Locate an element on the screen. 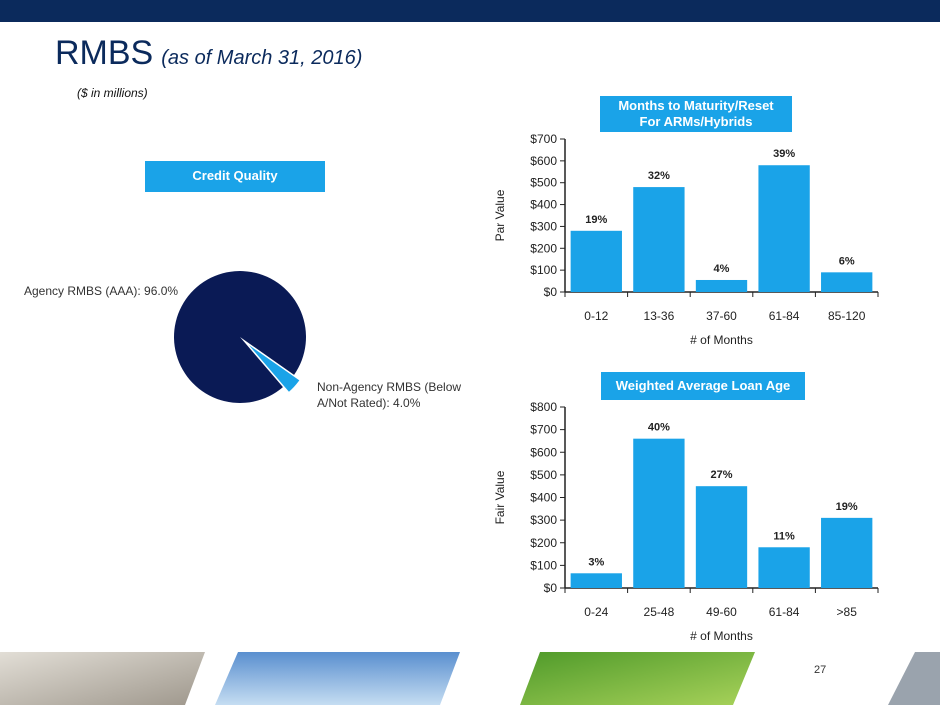  credit-quality-pie is located at coordinates (240, 336).